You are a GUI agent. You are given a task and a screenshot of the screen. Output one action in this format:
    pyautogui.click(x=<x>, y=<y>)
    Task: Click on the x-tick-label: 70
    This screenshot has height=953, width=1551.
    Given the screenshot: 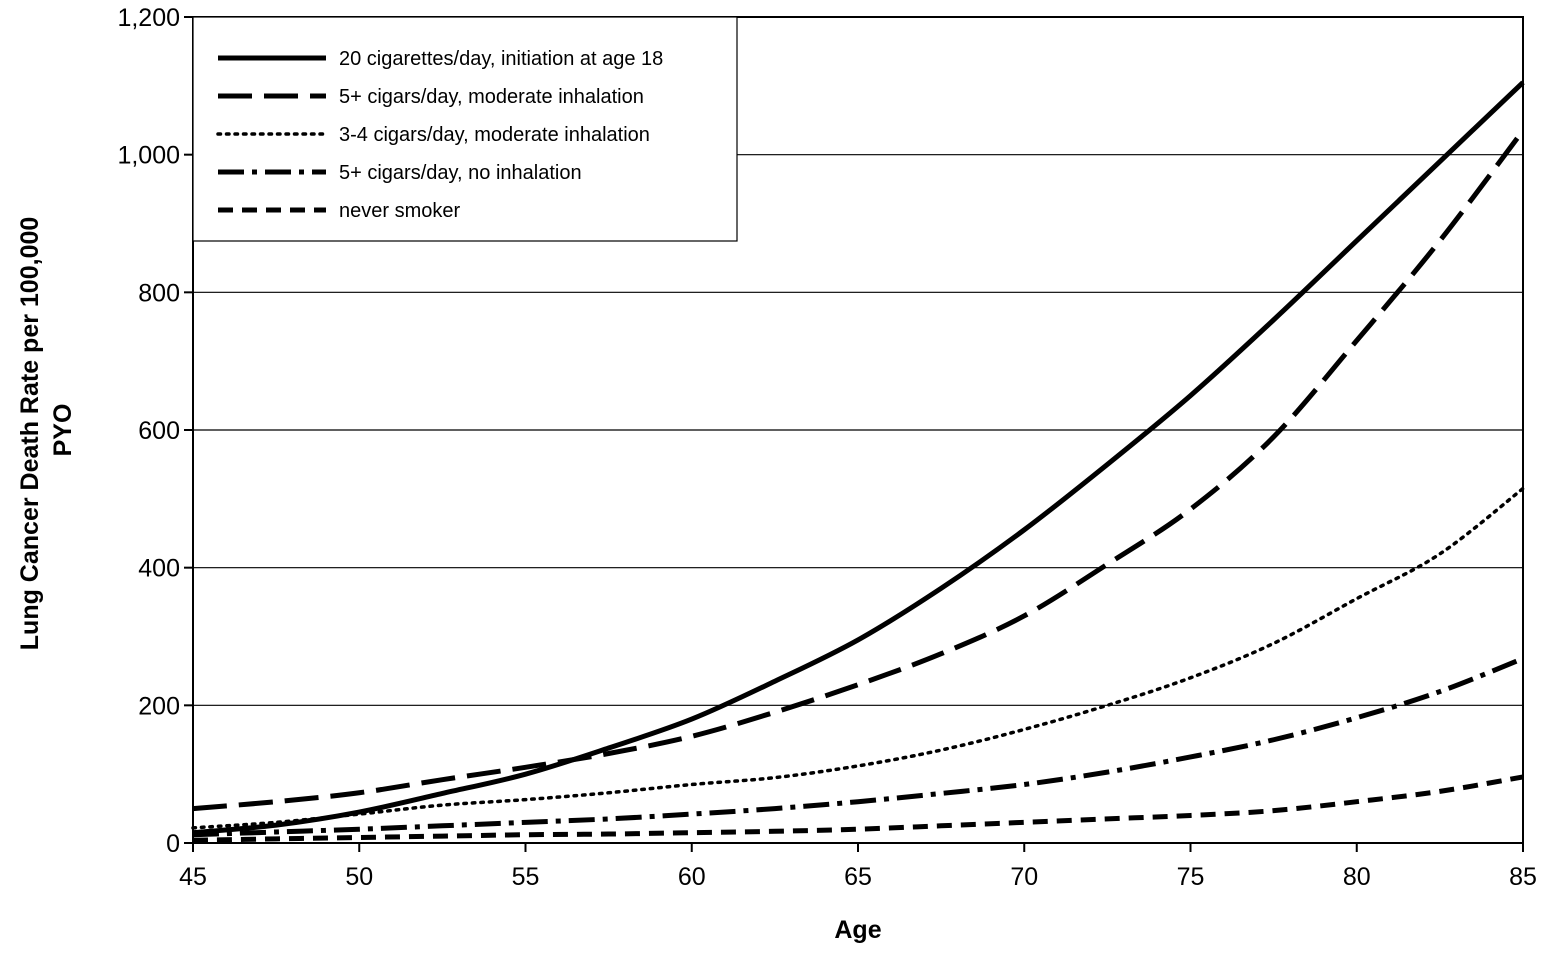 What is the action you would take?
    pyautogui.click(x=1024, y=877)
    